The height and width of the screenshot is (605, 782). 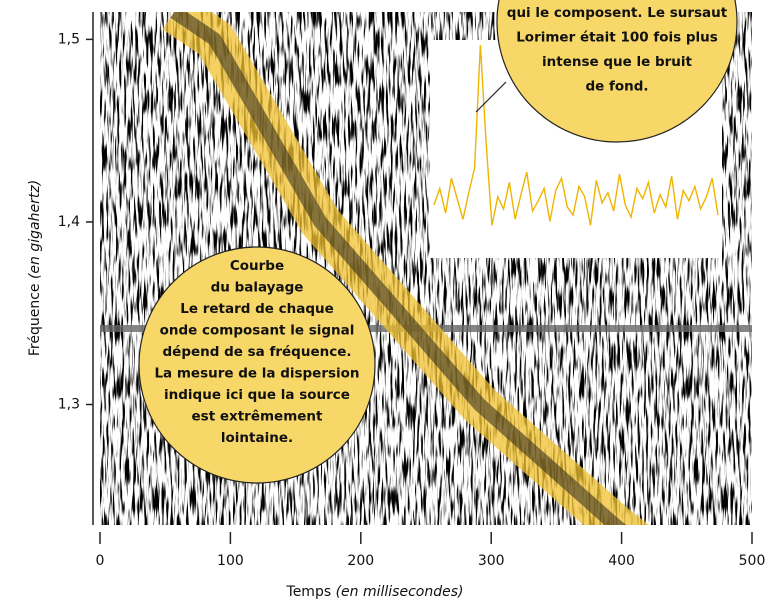 I want to click on x-tick-label: 100, so click(x=230, y=561).